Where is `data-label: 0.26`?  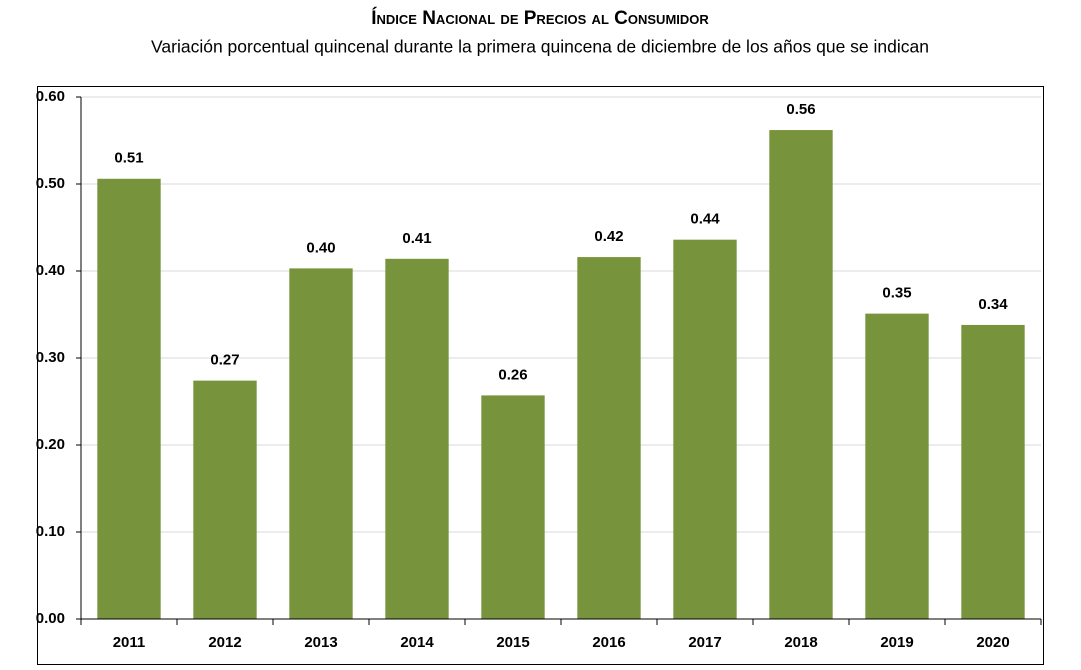 data-label: 0.26 is located at coordinates (512, 374).